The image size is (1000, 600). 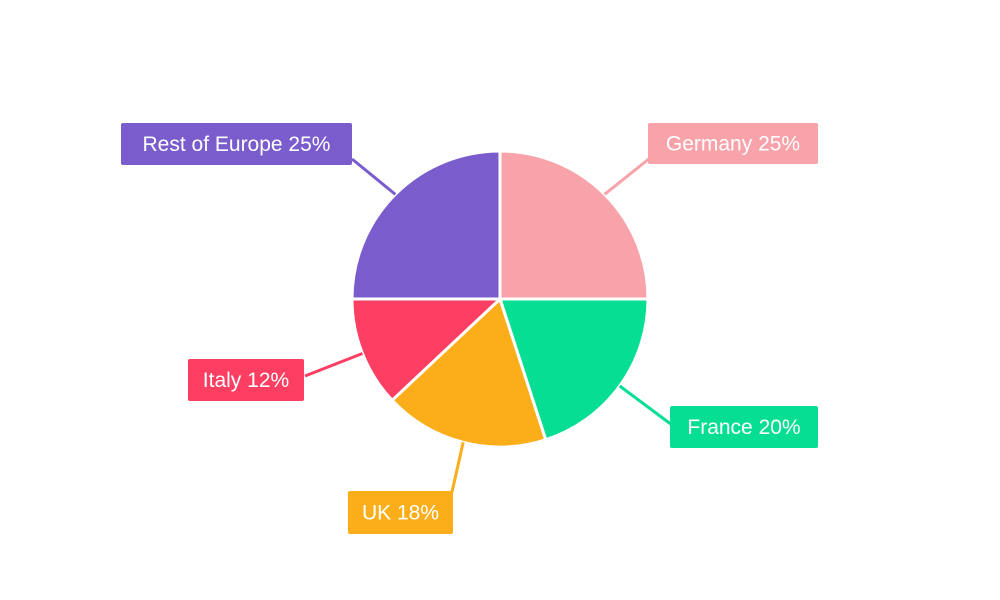 What do you see at coordinates (645, 405) in the screenshot?
I see `leader-line-france` at bounding box center [645, 405].